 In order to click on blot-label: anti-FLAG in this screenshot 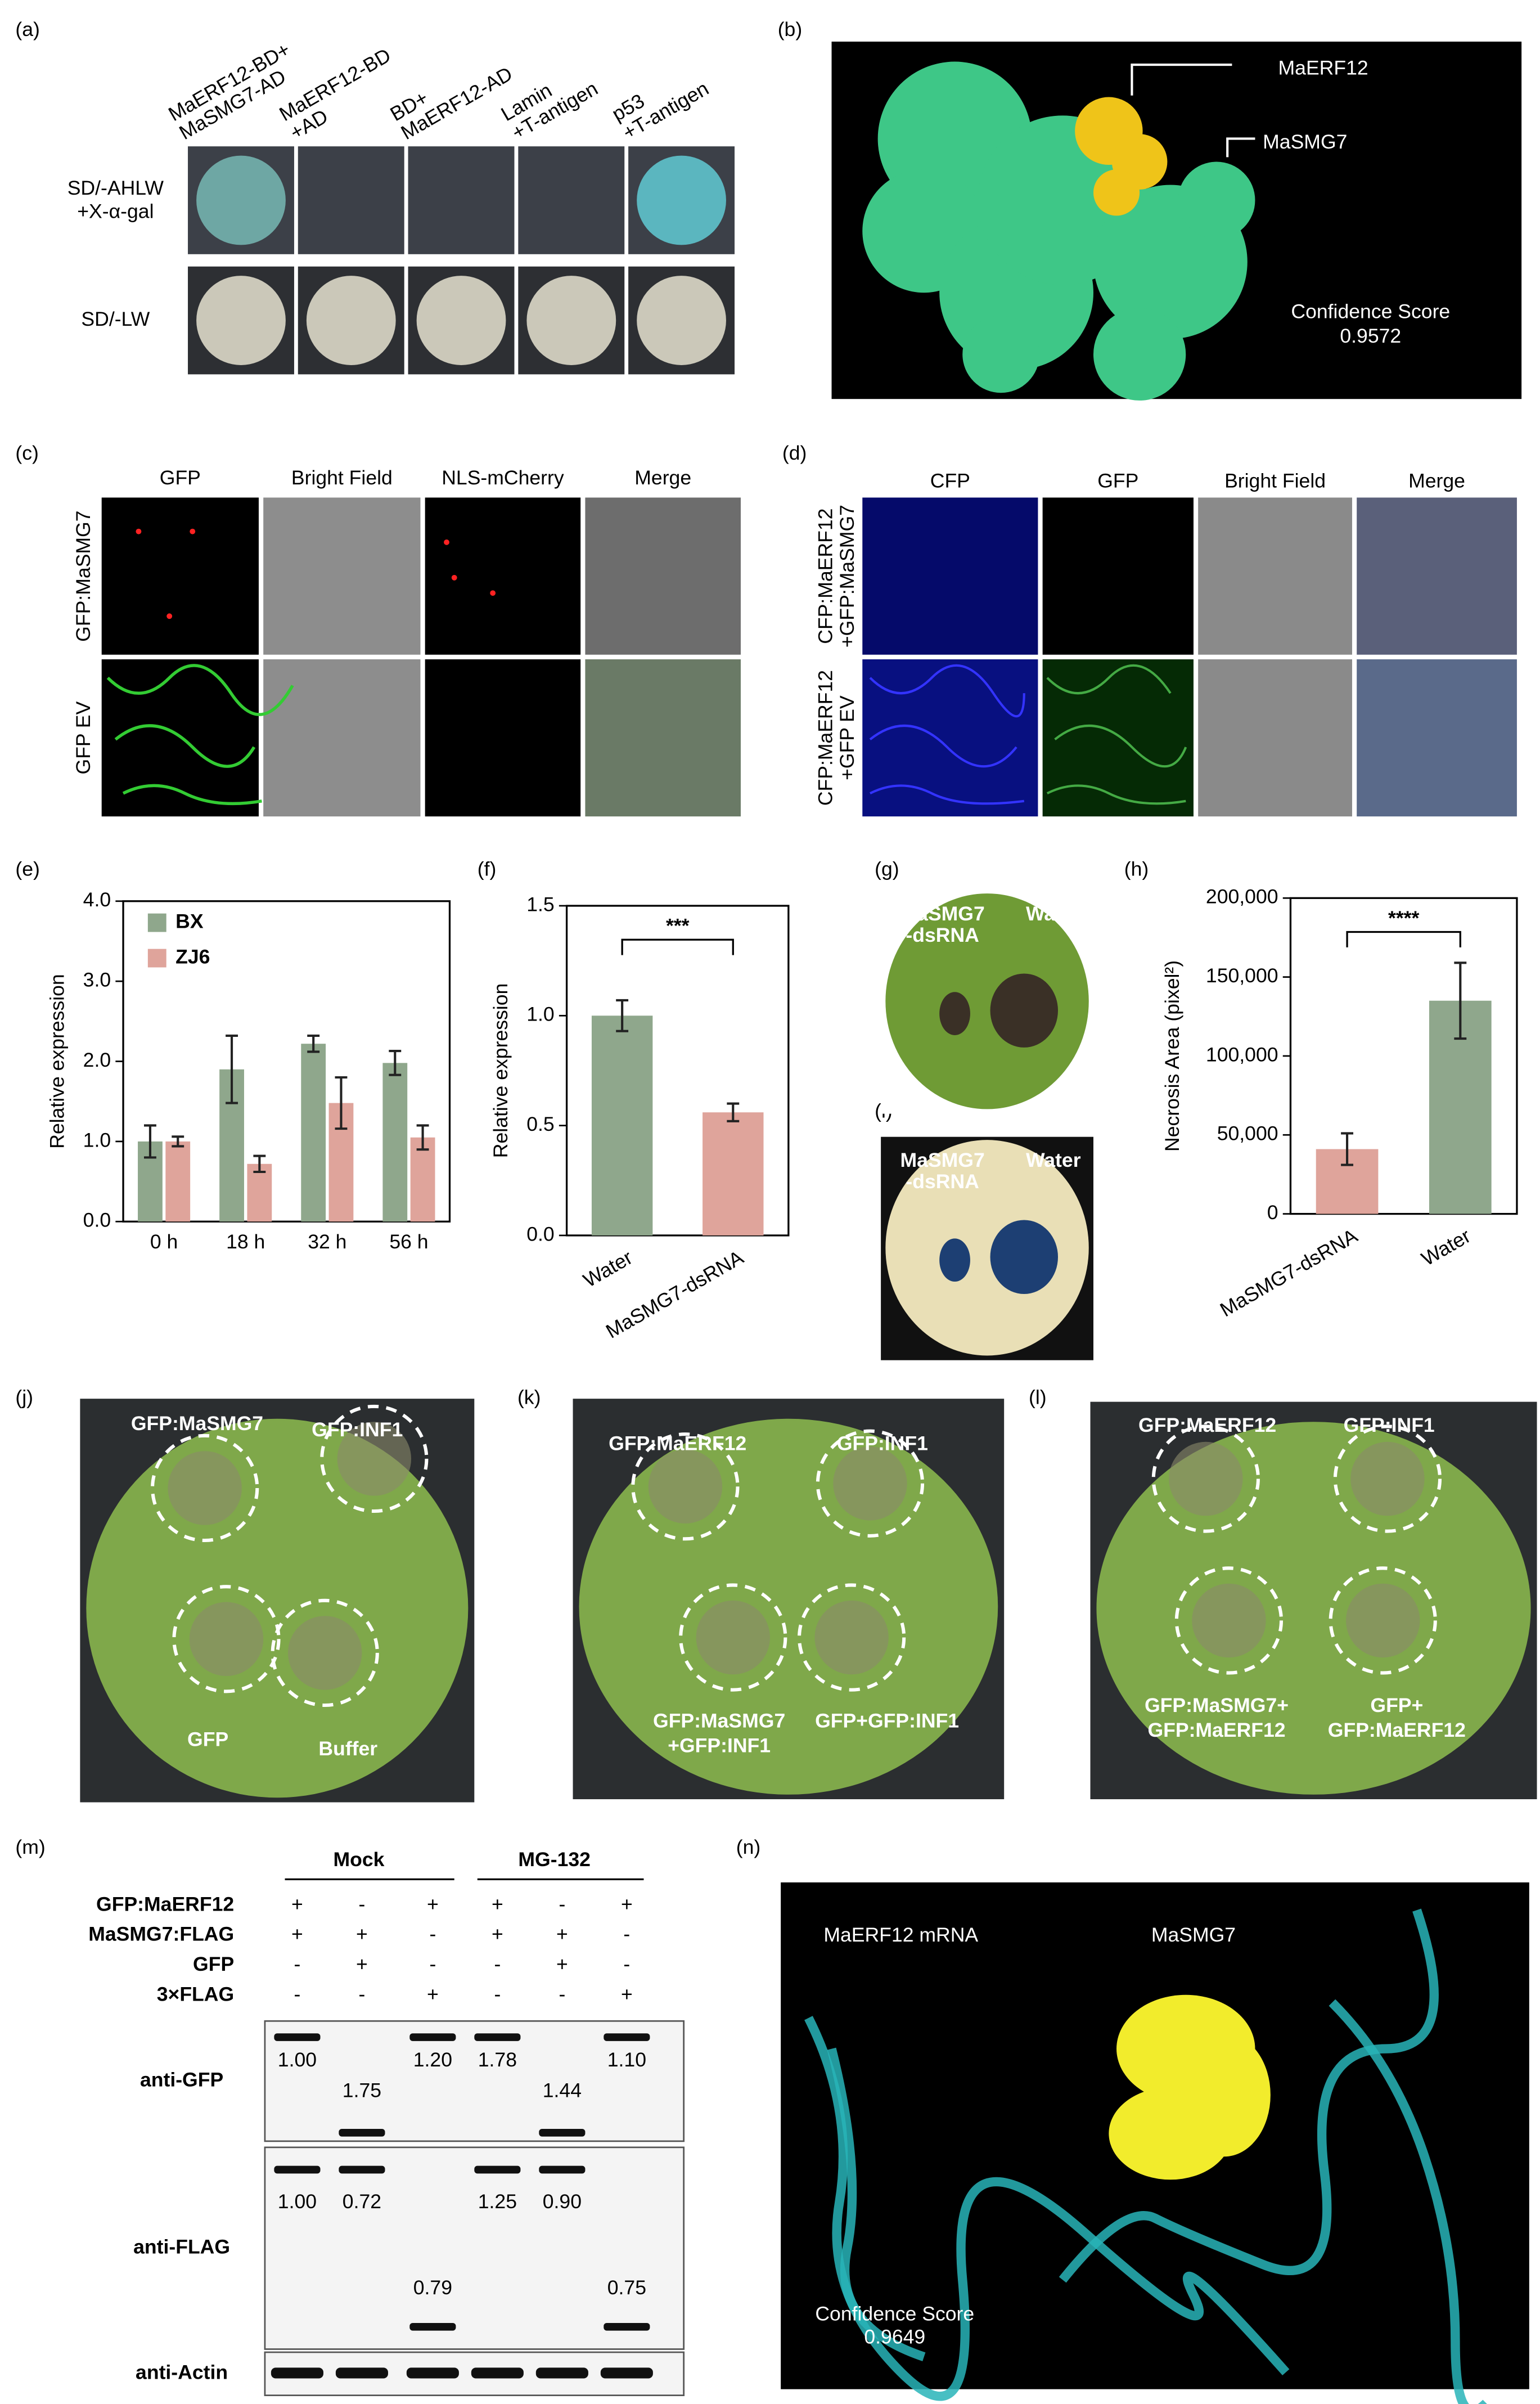, I will do `click(181, 2247)`.